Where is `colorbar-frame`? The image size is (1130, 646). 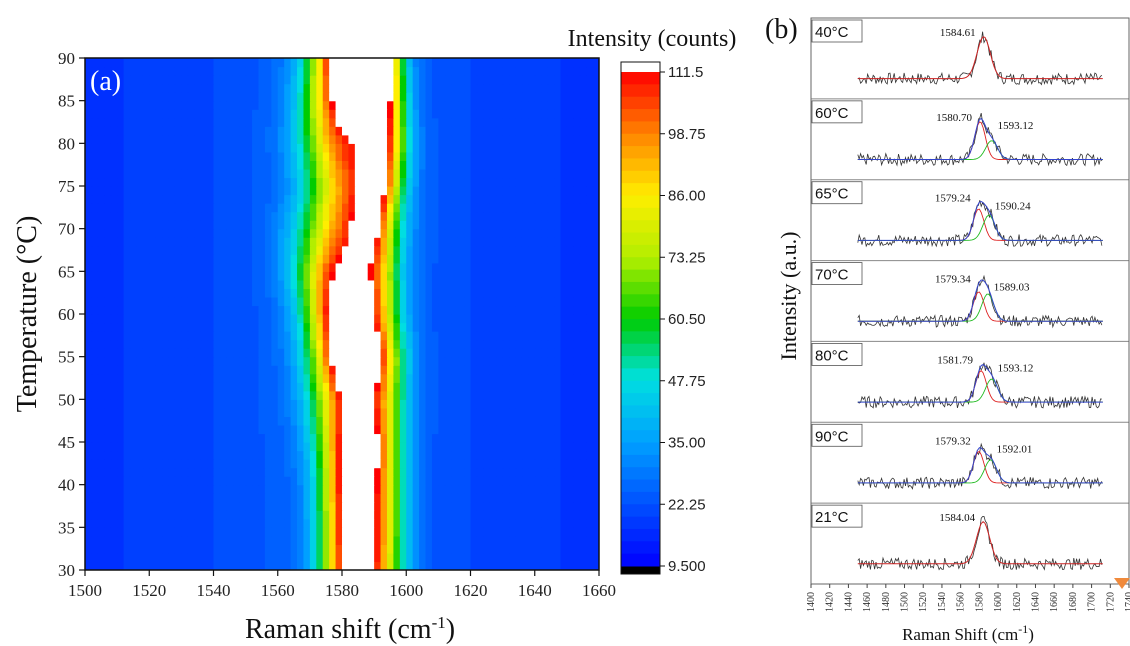
colorbar-frame is located at coordinates (640, 318).